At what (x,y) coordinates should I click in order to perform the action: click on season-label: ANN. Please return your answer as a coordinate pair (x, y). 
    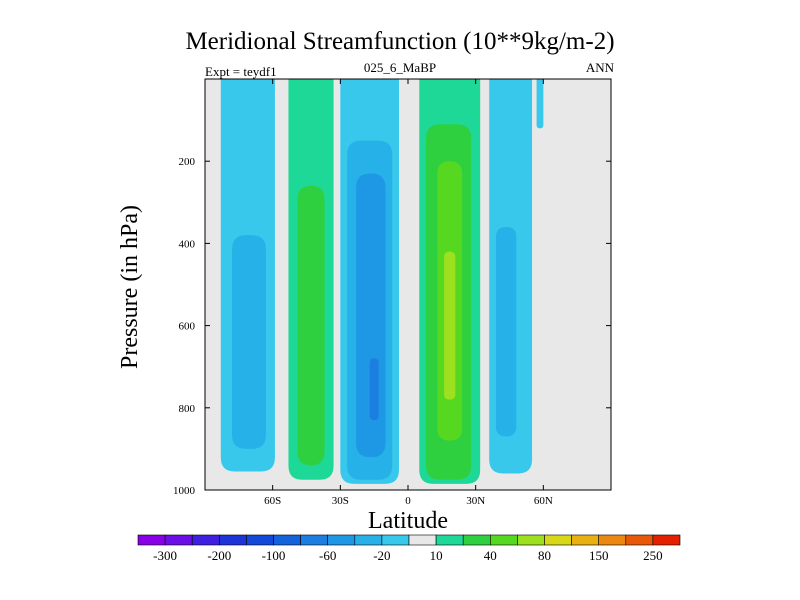
    Looking at the image, I should click on (599, 67).